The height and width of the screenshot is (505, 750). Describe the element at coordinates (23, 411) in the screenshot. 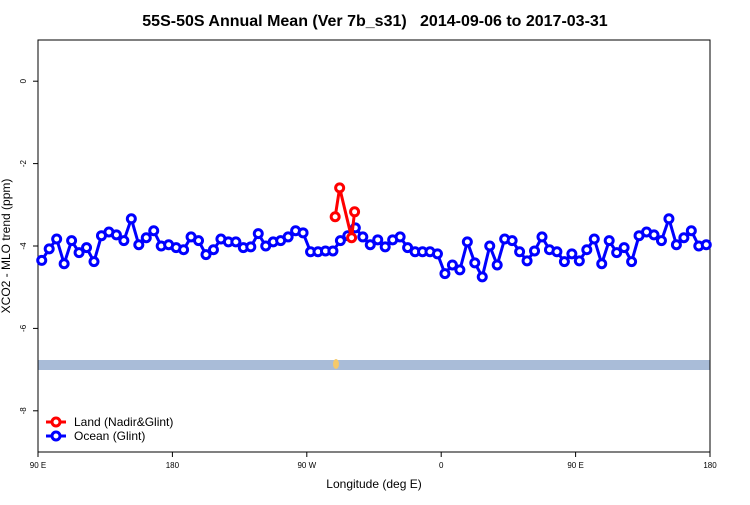

I see `y-tick-label: -8` at that location.